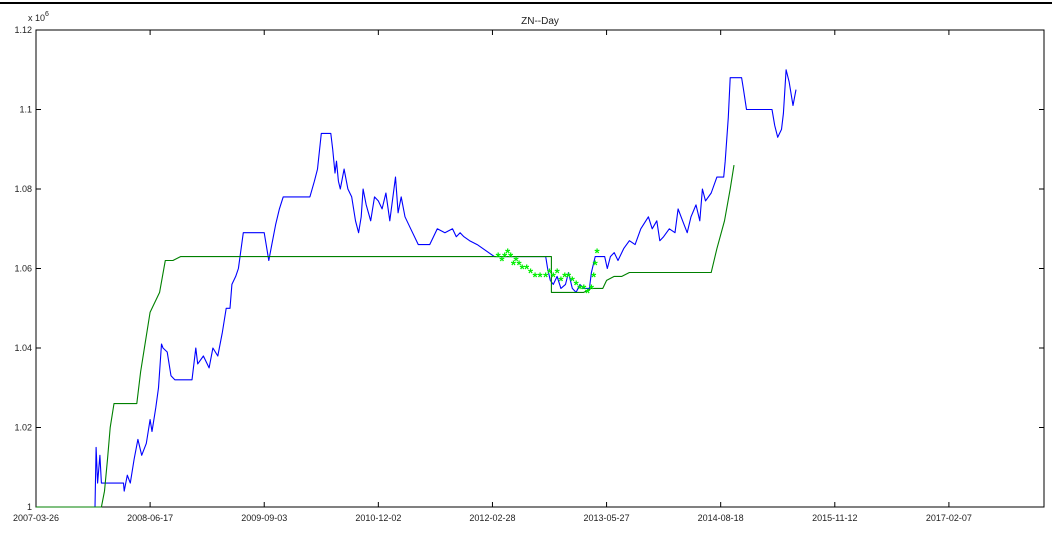  What do you see at coordinates (23, 189) in the screenshot?
I see `y-tick-label: 1.08` at bounding box center [23, 189].